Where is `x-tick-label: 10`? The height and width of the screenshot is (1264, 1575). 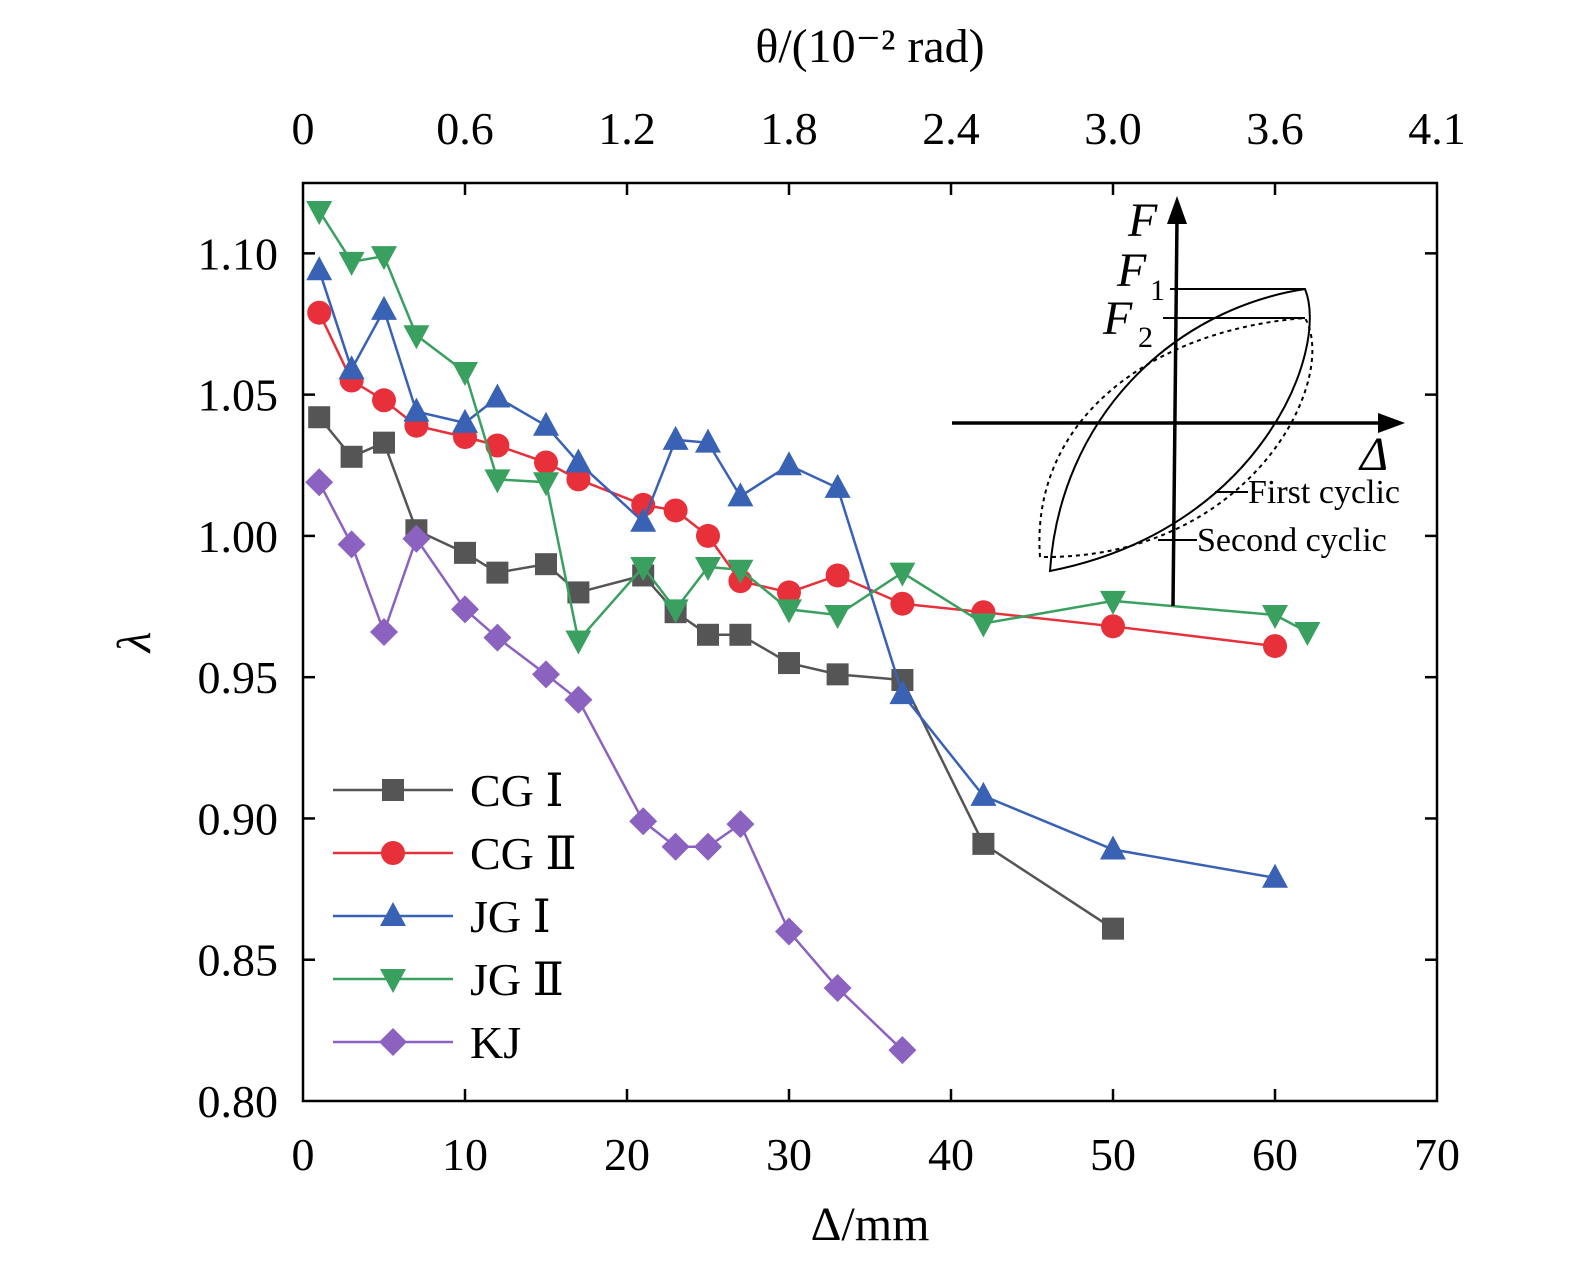 x-tick-label: 10 is located at coordinates (465, 1154).